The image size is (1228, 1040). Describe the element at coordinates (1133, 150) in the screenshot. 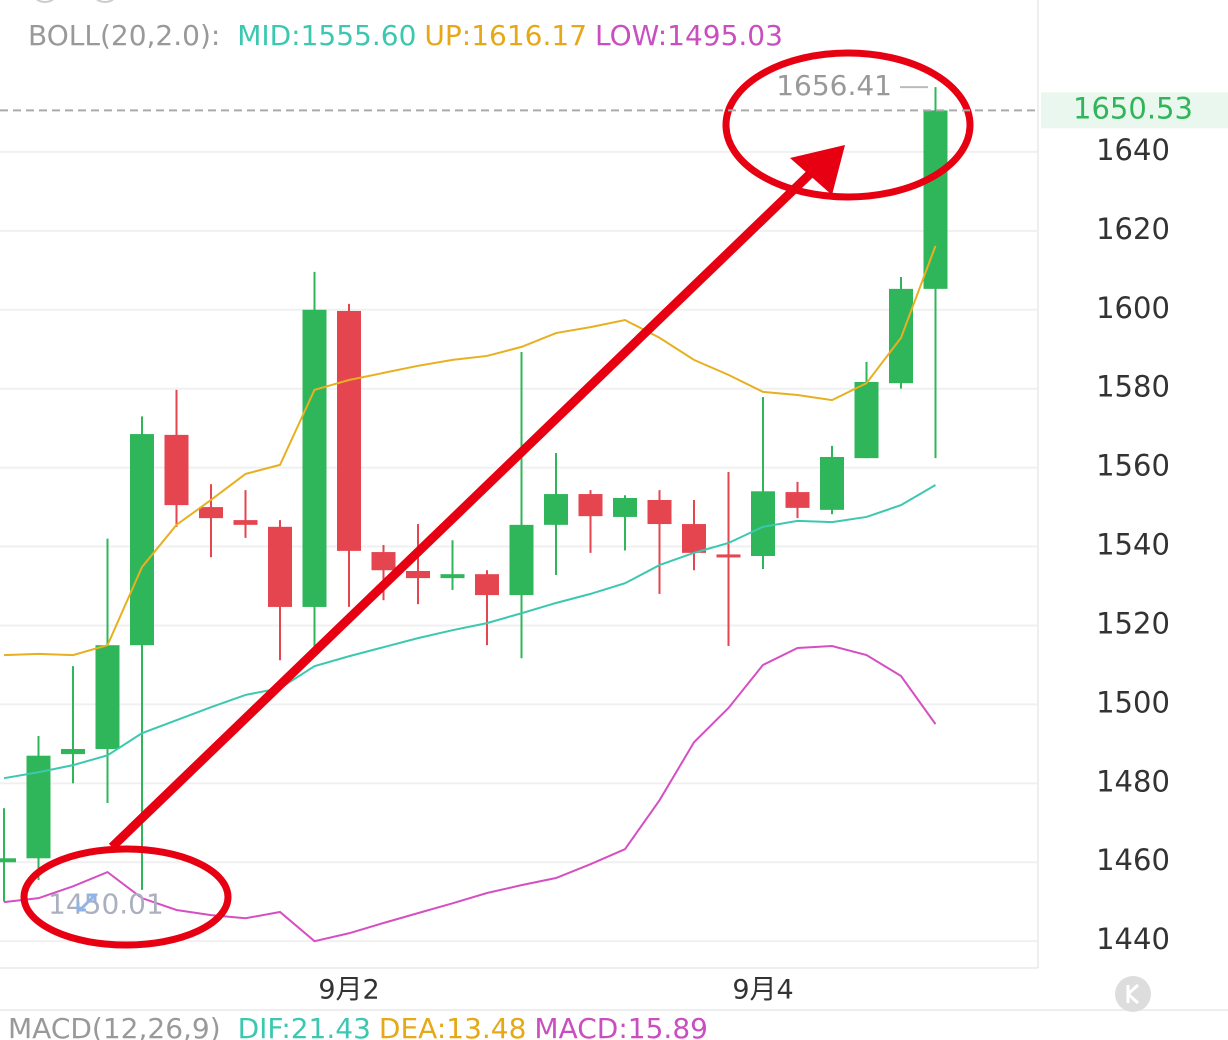

I see `y-tick-label: 1640` at that location.